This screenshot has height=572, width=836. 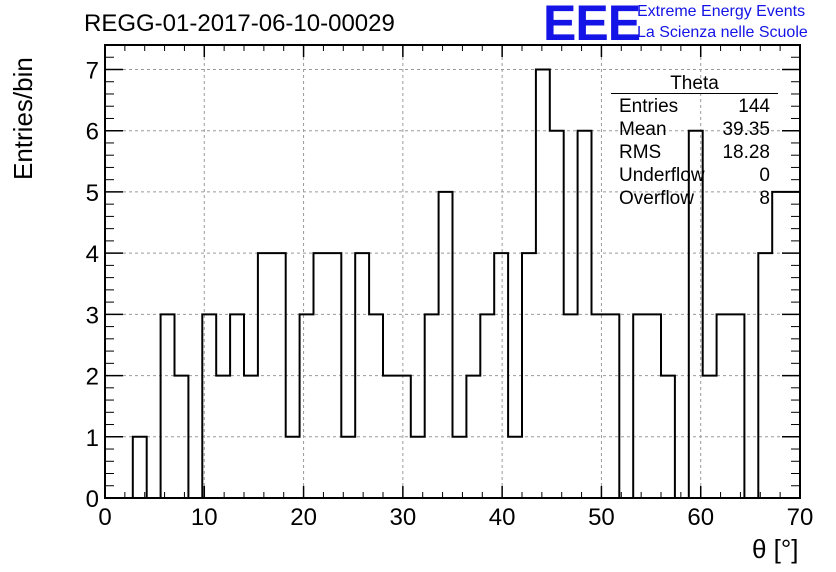 I want to click on chart-title: REGG-01-2017-06-10-00029, so click(x=239, y=23).